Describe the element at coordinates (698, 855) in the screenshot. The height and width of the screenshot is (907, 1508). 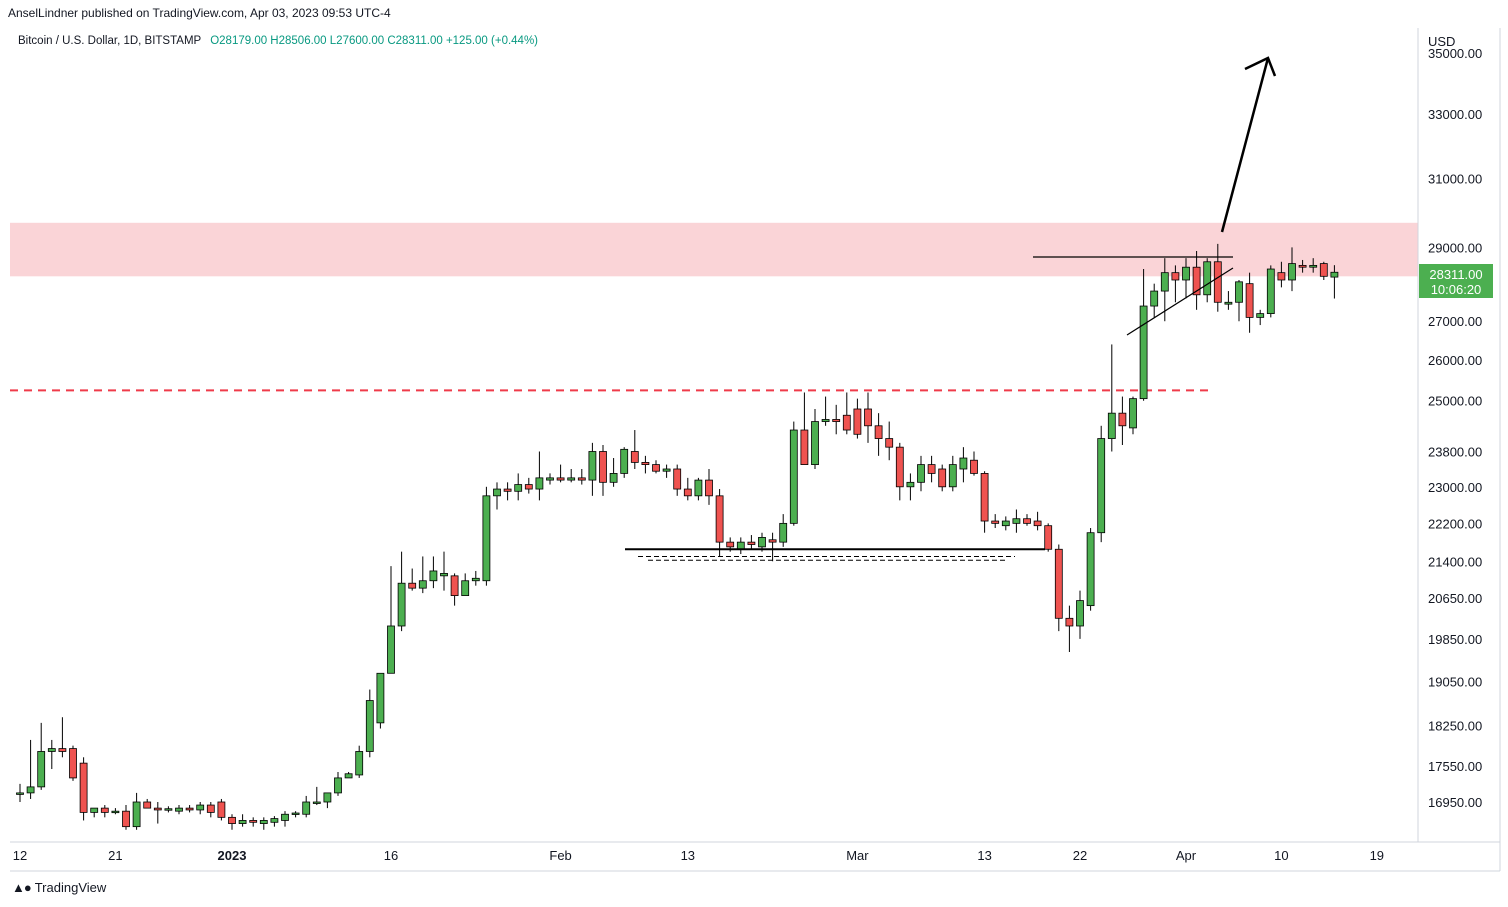
I see `time-axis: 12 21 2023 16 Feb 13 Mar 13 22 Apr 10 19` at that location.